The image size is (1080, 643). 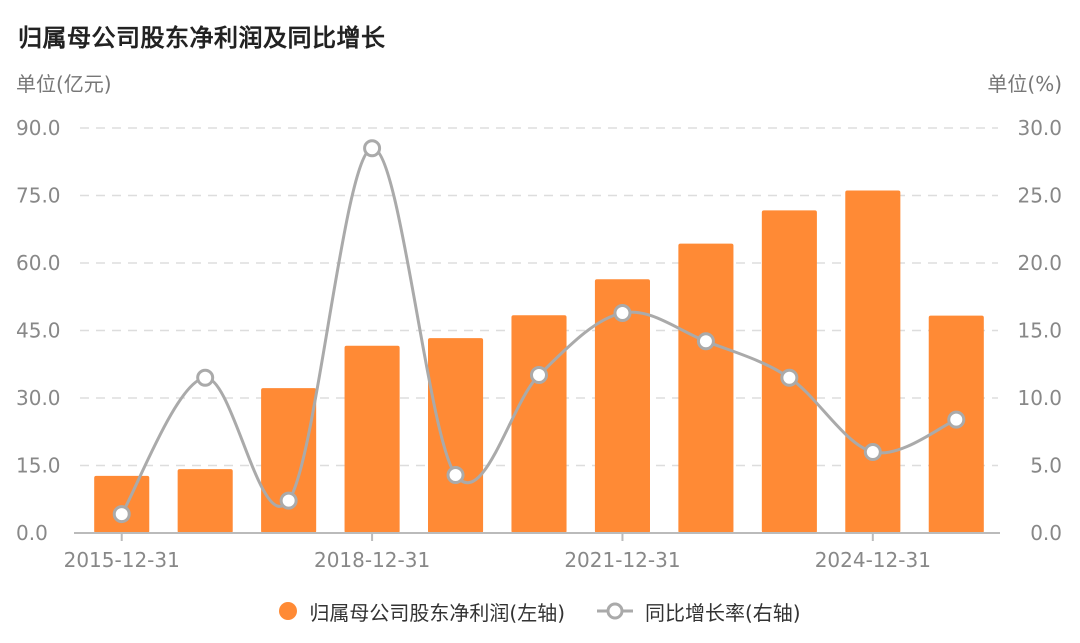 I want to click on legend-item-bar: 归属母公司股东净利润(左轴), so click(x=422, y=611).